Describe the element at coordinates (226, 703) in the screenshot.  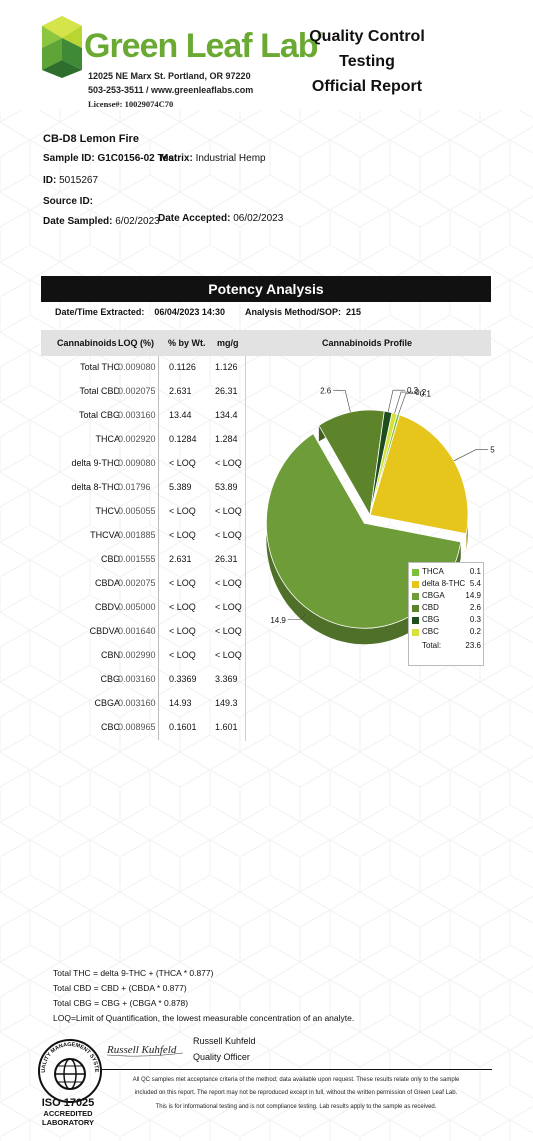
I see `cell-mg-per-g: 149.3` at that location.